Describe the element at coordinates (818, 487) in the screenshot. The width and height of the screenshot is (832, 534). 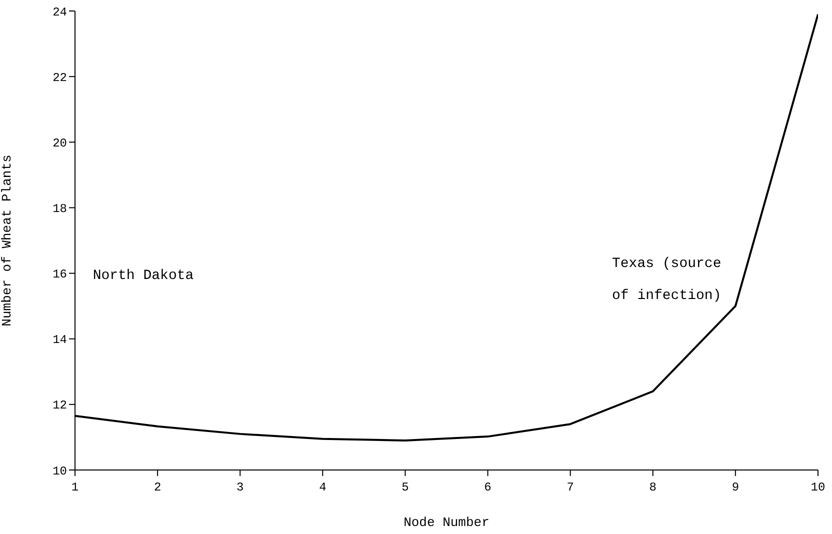
I see `x-tick-label: 10` at that location.